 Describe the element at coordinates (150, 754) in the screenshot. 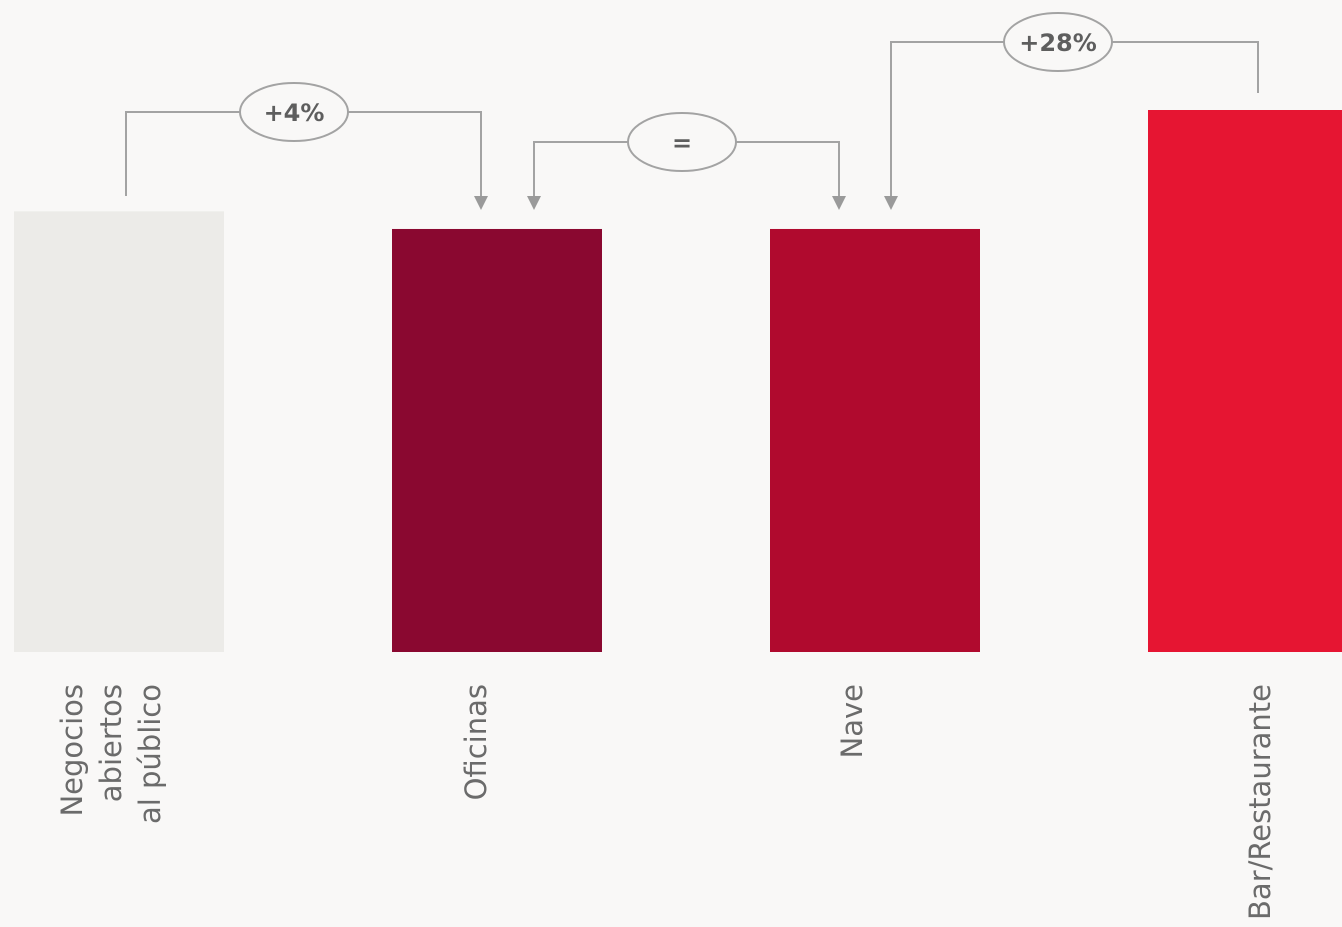

I see `category-label-line: al público` at that location.